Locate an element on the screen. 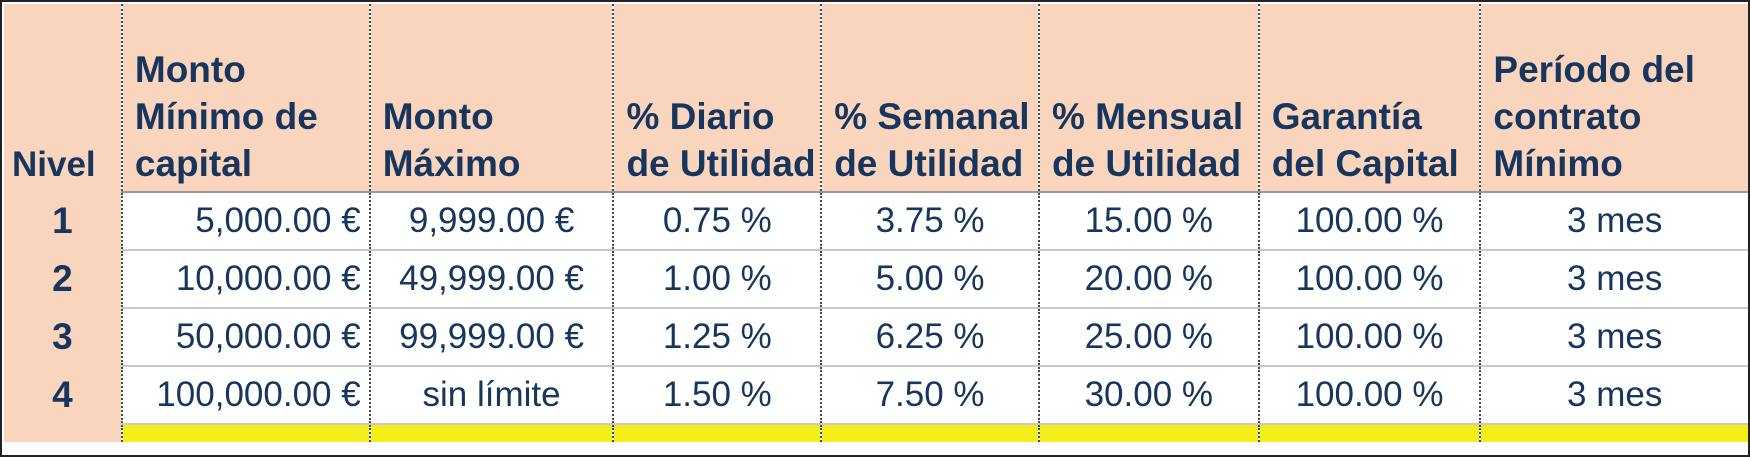  cell-diario: 1.00 % is located at coordinates (718, 278).